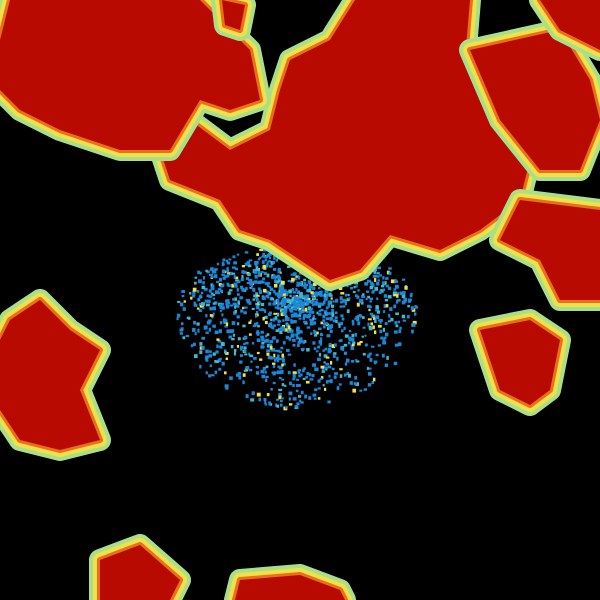 The height and width of the screenshot is (600, 600). What do you see at coordinates (130, 75) in the screenshot?
I see `echo-layer` at bounding box center [130, 75].